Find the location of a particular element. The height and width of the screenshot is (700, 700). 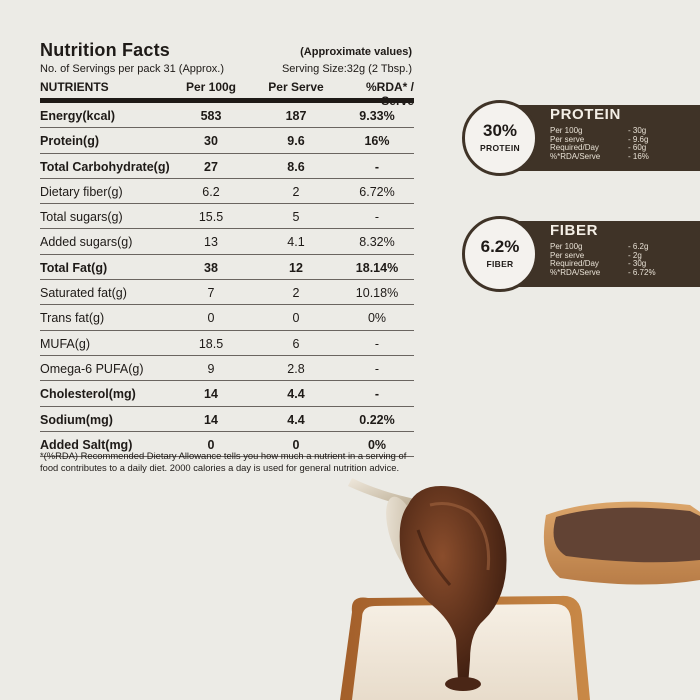

per-serve-value: 8.6 is located at coordinates (296, 166).